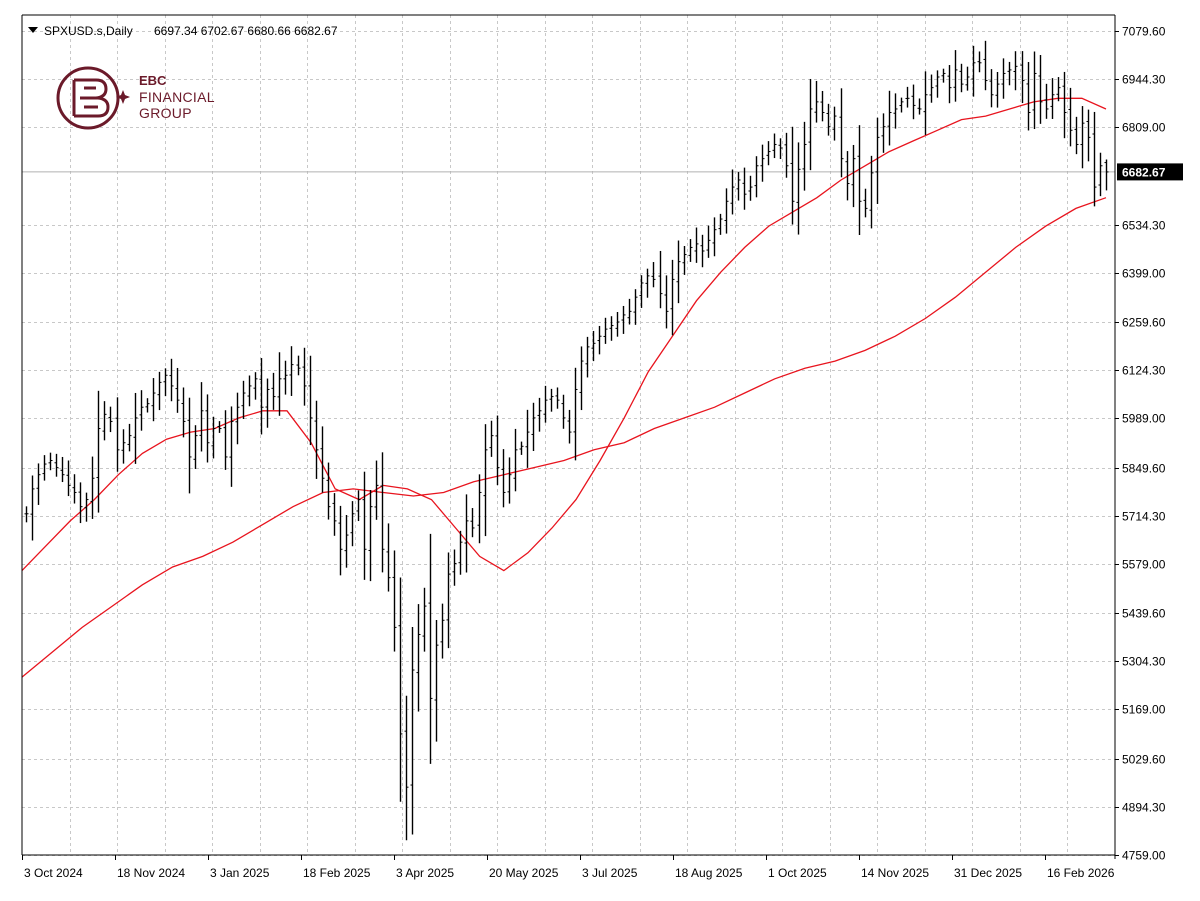  What do you see at coordinates (240, 873) in the screenshot?
I see `x-tick-label: 3 Jan 2025` at bounding box center [240, 873].